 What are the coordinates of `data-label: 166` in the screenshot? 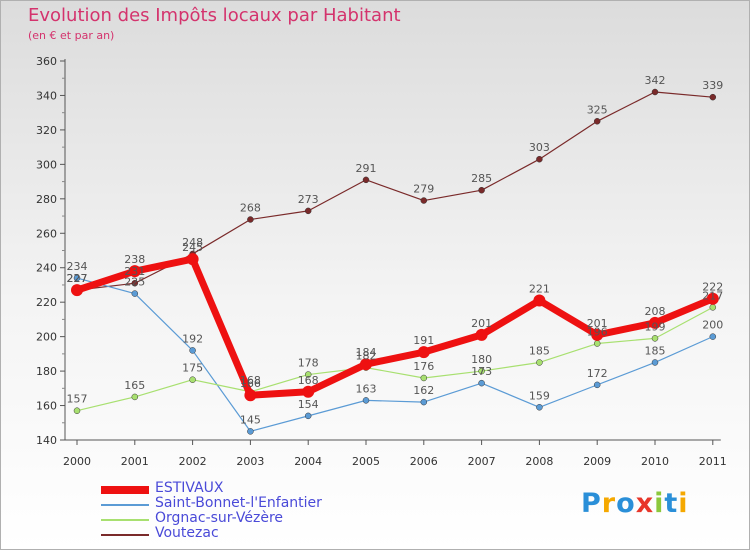 It's located at (250, 383).